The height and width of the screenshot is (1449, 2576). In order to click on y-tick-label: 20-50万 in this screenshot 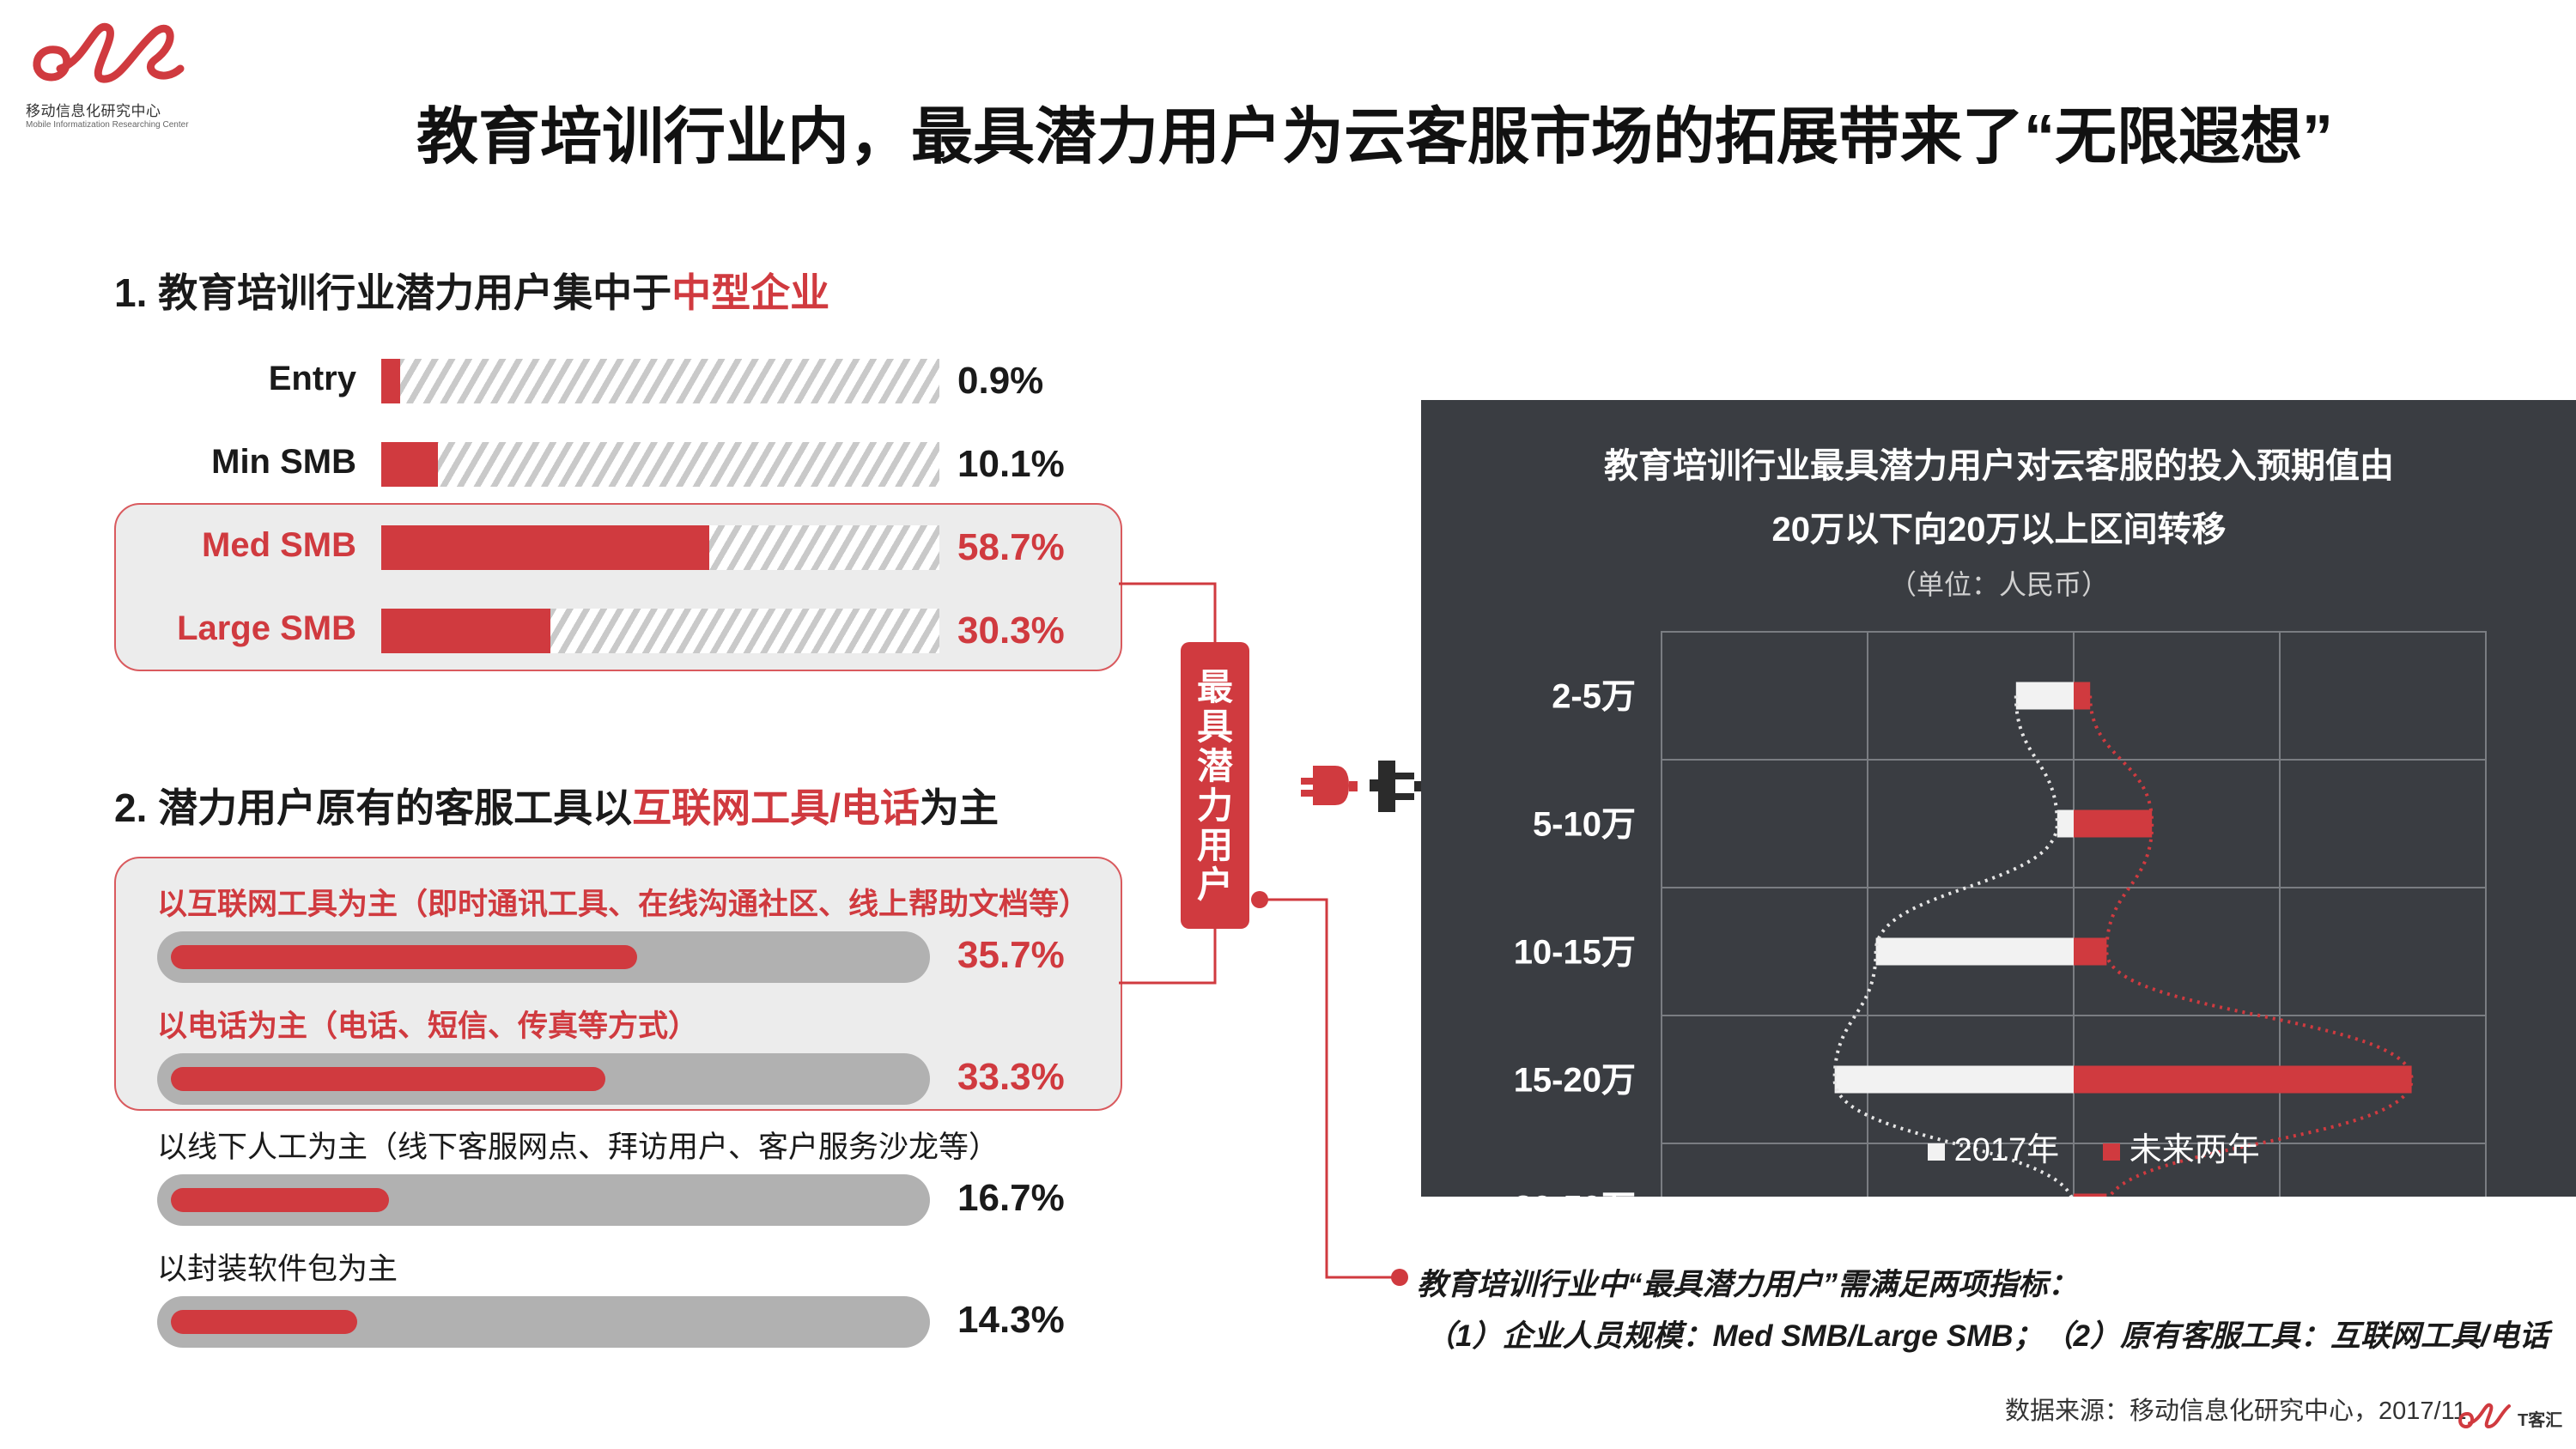, I will do `click(1575, 1193)`.